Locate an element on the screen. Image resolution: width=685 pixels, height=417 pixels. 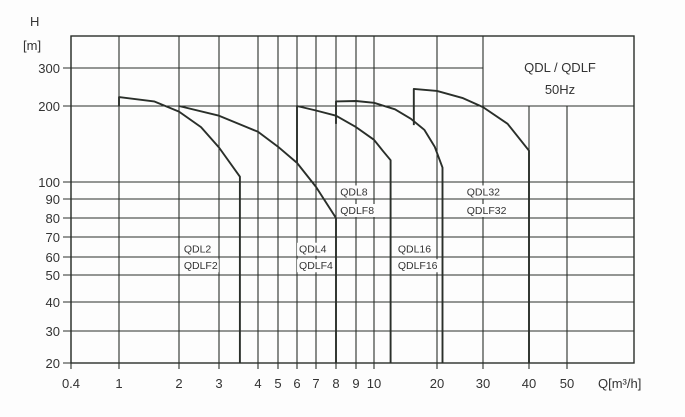
label-bg-qdl16 is located at coordinates (414, 249).